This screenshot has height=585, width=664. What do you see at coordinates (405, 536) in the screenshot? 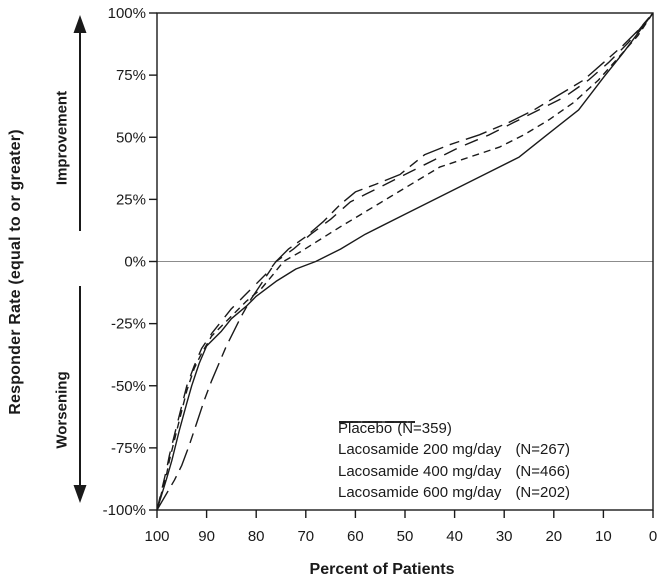
I see `x-tick-label: 50` at bounding box center [405, 536].